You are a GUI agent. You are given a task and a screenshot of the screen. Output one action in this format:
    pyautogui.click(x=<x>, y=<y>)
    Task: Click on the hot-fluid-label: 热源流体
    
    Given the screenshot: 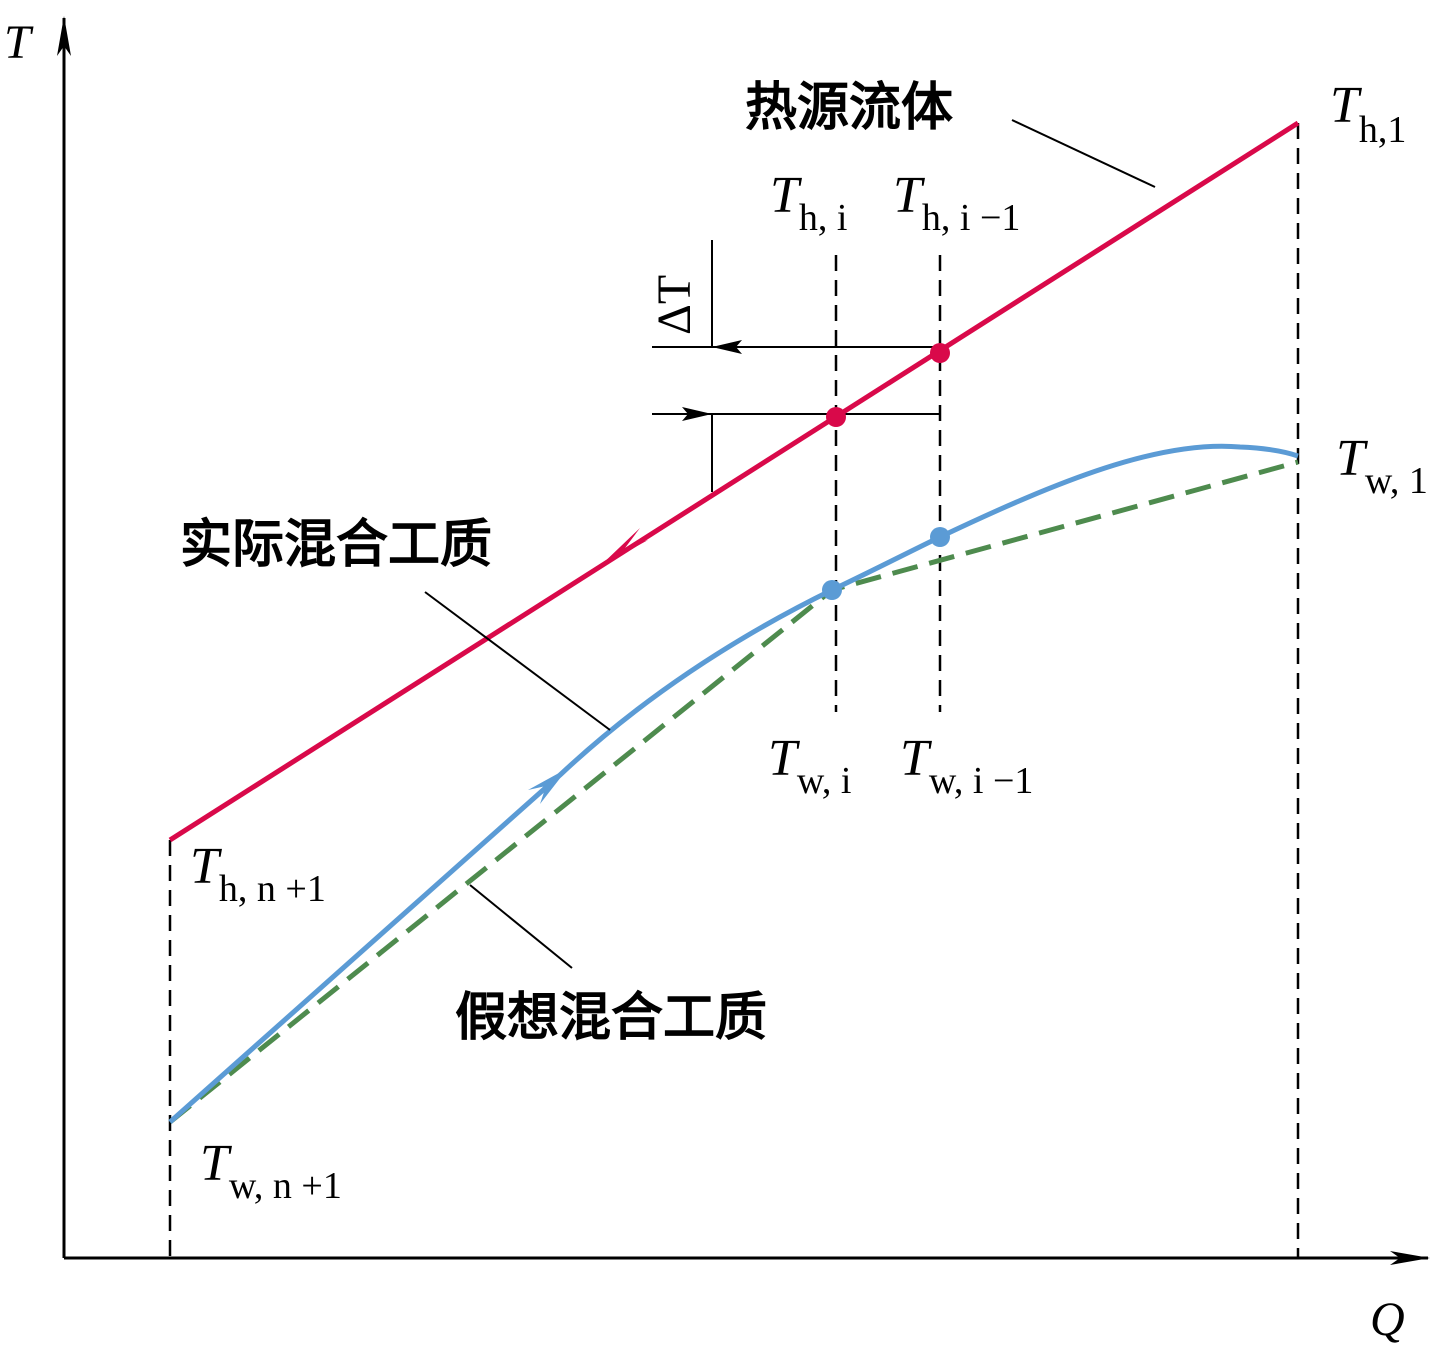 What is the action you would take?
    pyautogui.click(x=849, y=108)
    